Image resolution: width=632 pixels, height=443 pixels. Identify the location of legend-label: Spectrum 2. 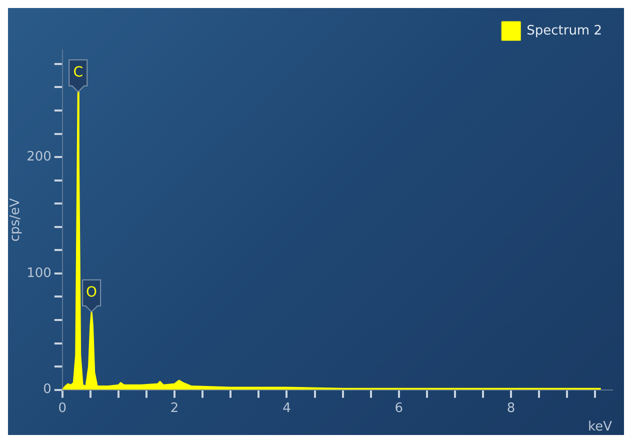
(564, 30).